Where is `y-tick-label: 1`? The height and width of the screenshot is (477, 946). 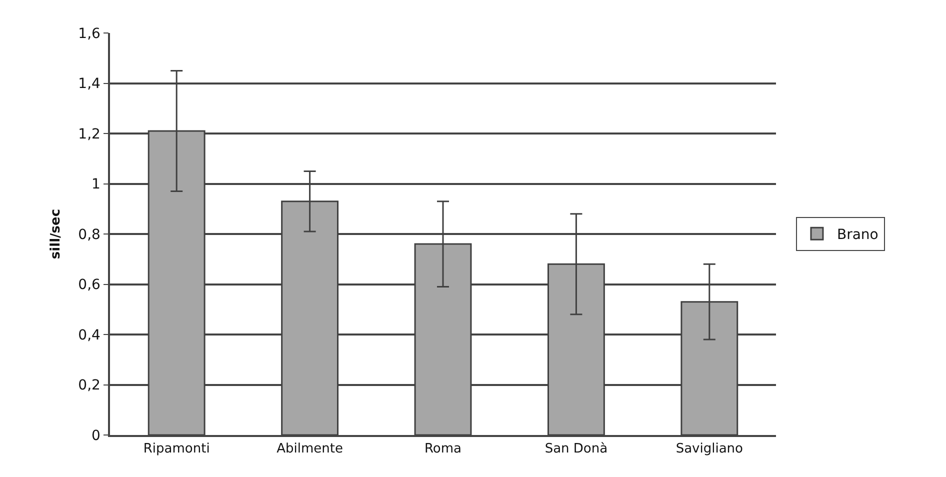 y-tick-label: 1 is located at coordinates (96, 184).